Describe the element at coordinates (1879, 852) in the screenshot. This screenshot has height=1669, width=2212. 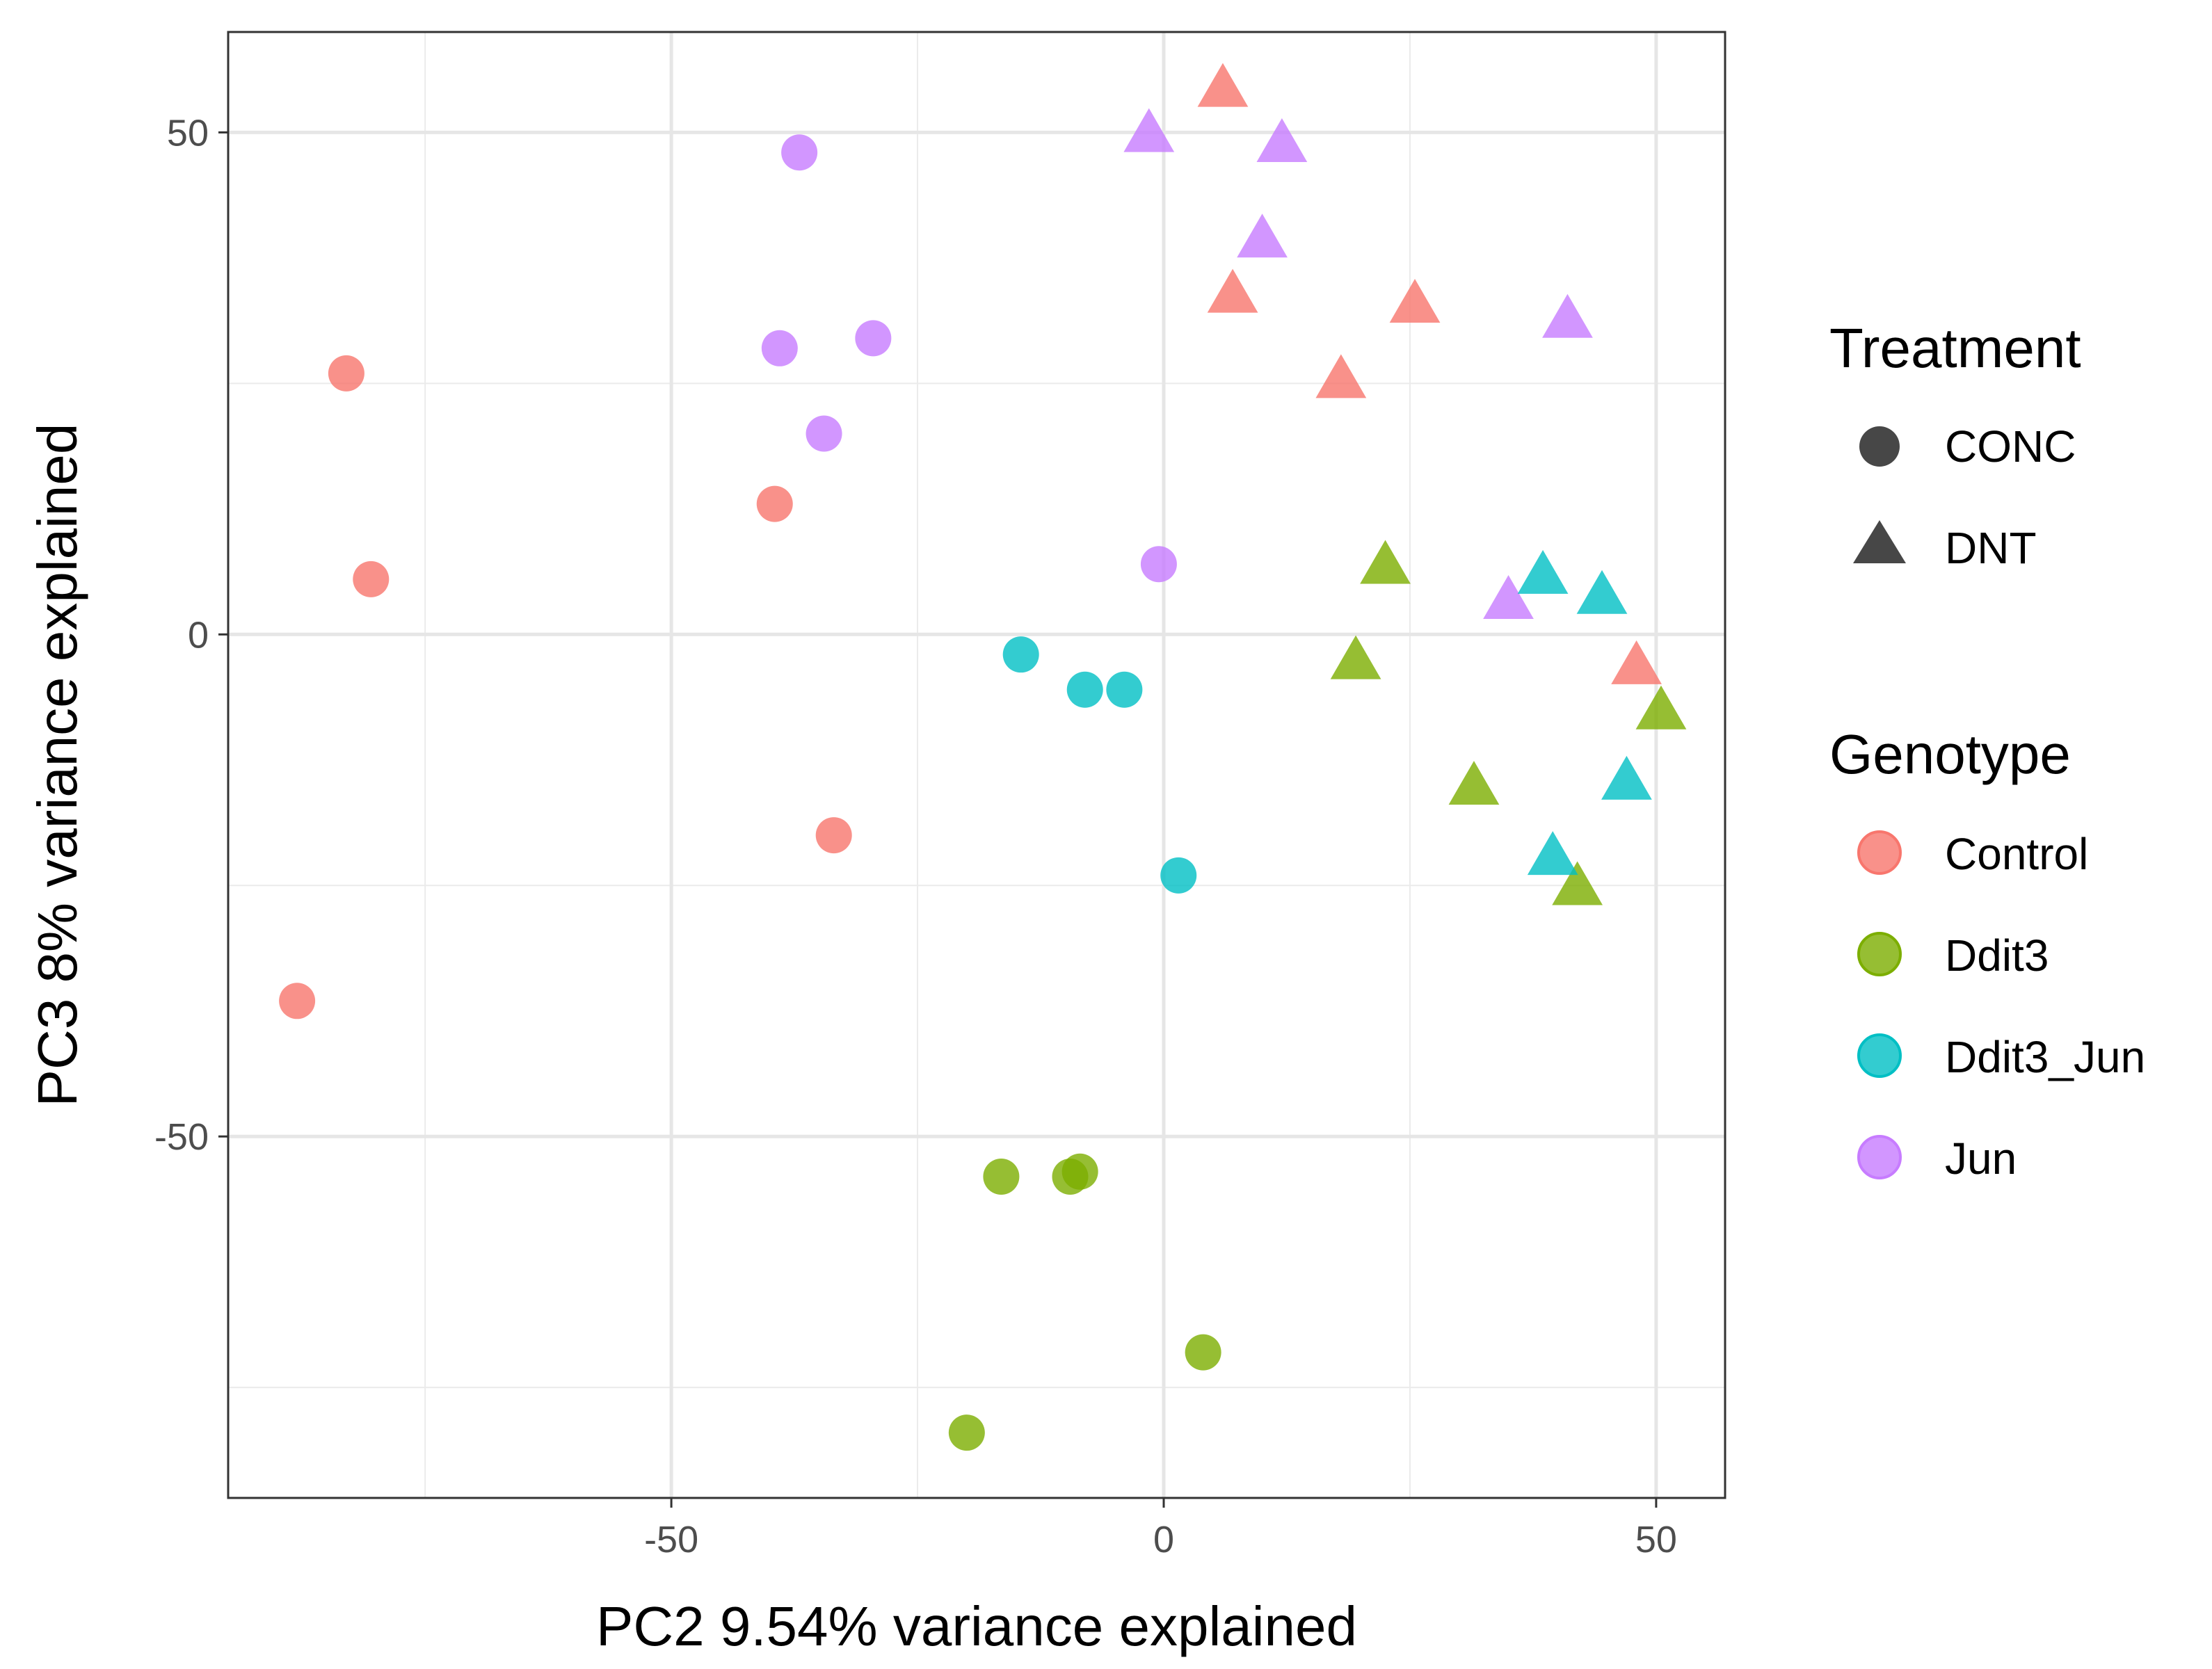
I see `legend-control-circle-icon` at that location.